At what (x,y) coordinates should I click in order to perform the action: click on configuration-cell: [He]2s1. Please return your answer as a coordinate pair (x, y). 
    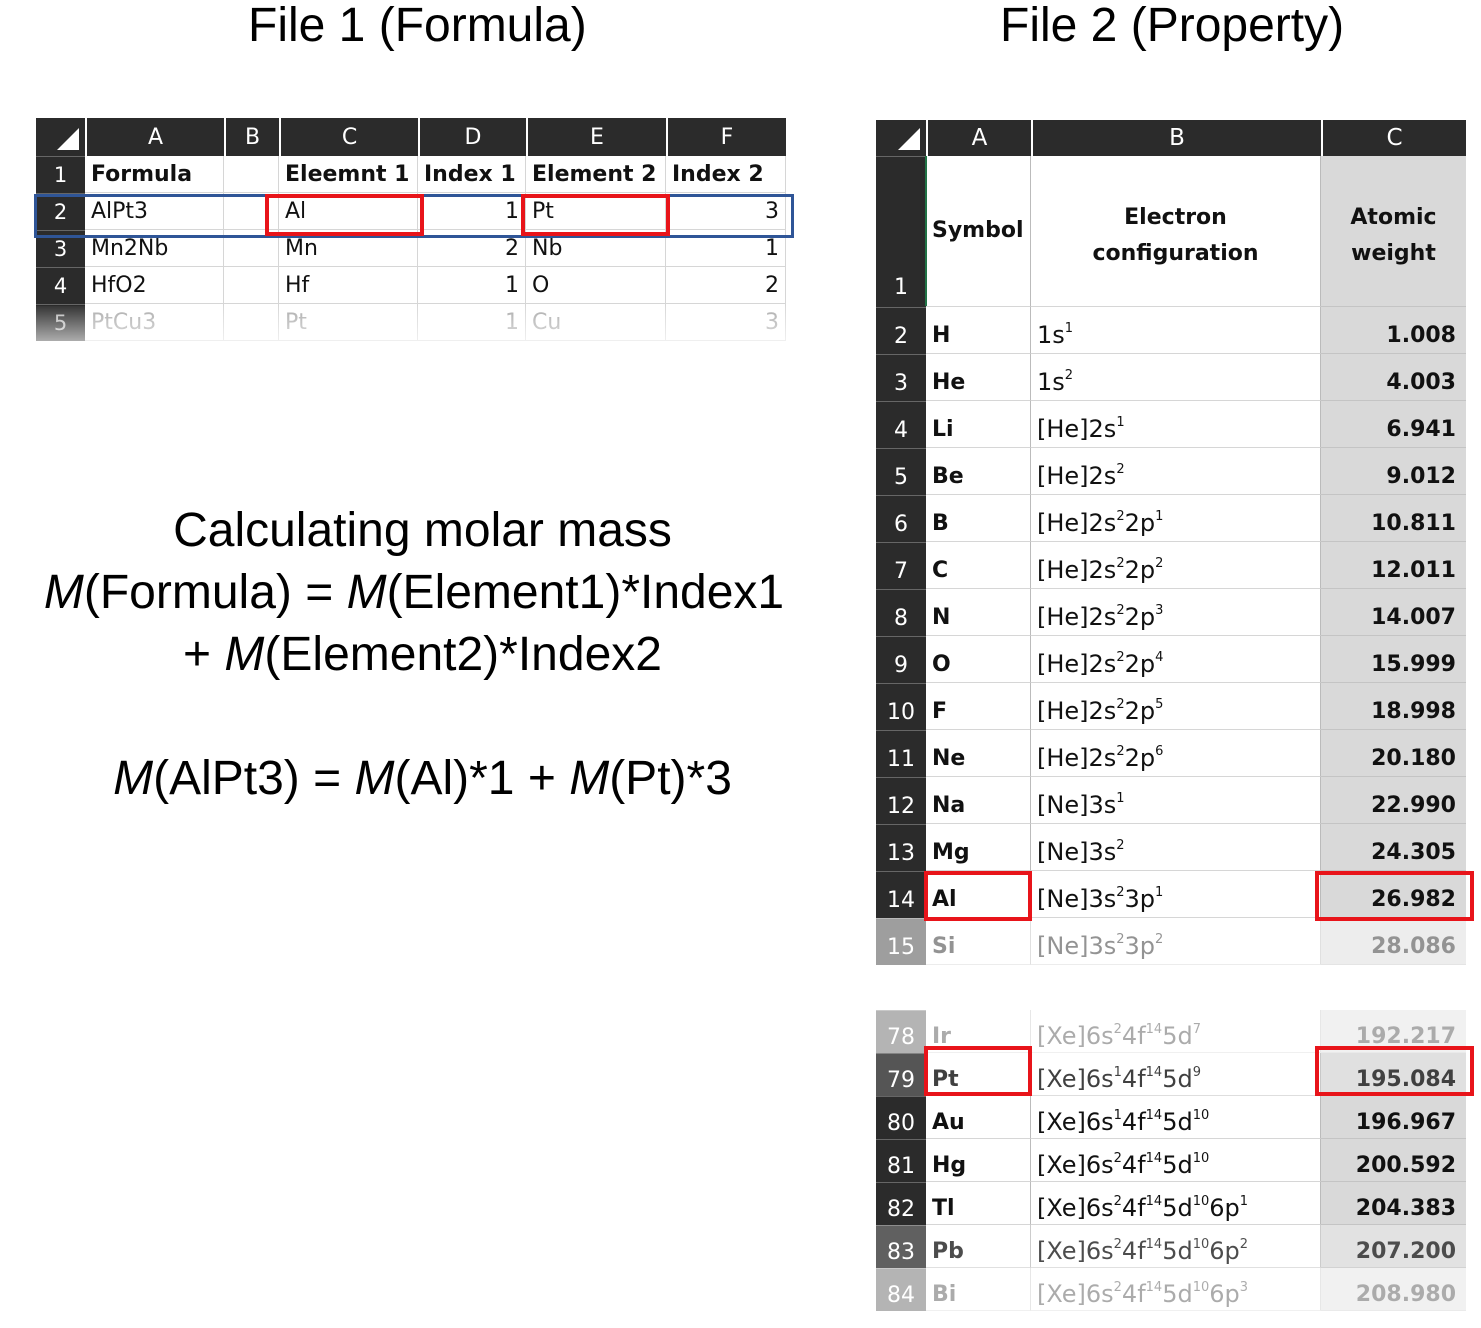
    Looking at the image, I should click on (1176, 424).